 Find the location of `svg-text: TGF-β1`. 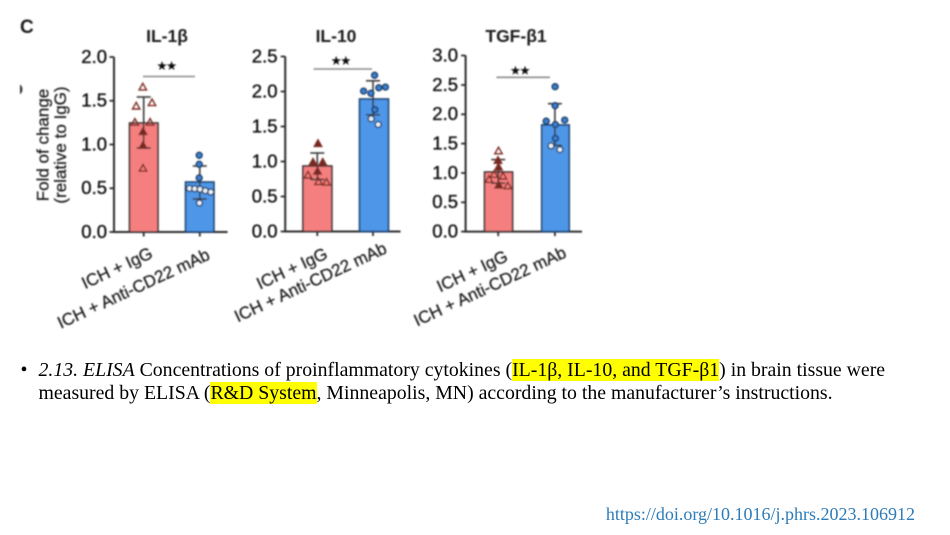

svg-text: TGF-β1 is located at coordinates (516, 36).